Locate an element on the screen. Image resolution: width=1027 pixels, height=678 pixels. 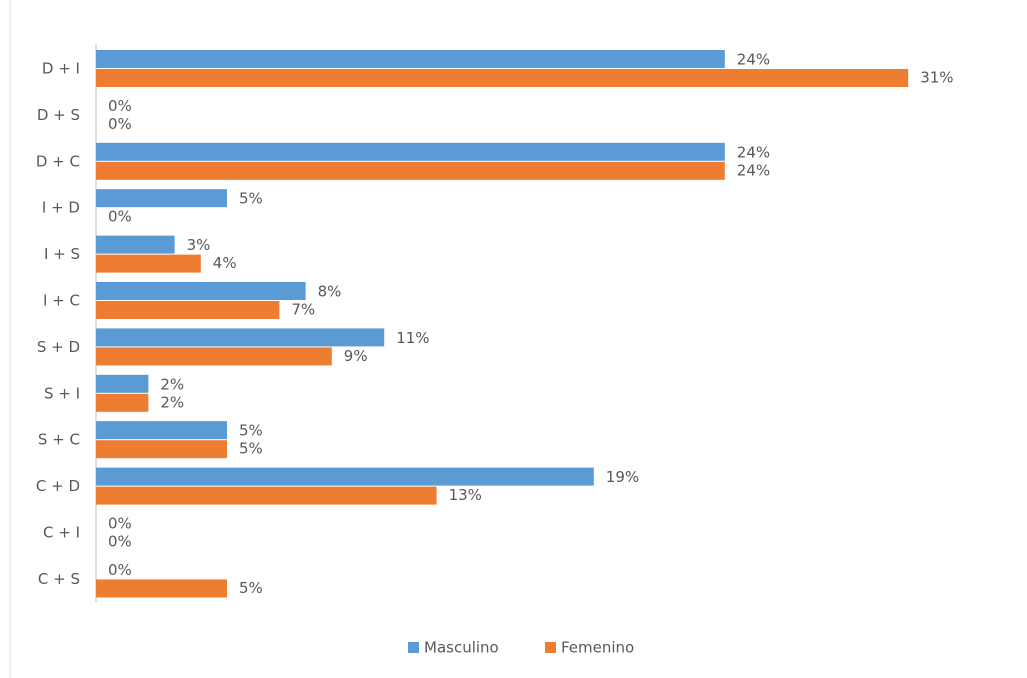
category-label: D + C is located at coordinates (58, 161).